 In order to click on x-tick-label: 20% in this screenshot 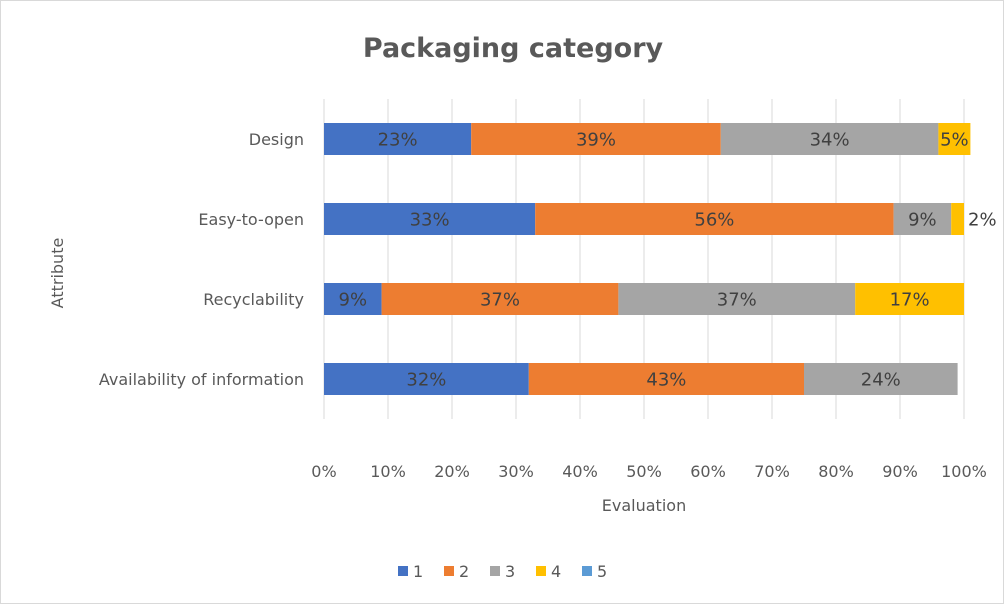, I will do `click(452, 471)`.